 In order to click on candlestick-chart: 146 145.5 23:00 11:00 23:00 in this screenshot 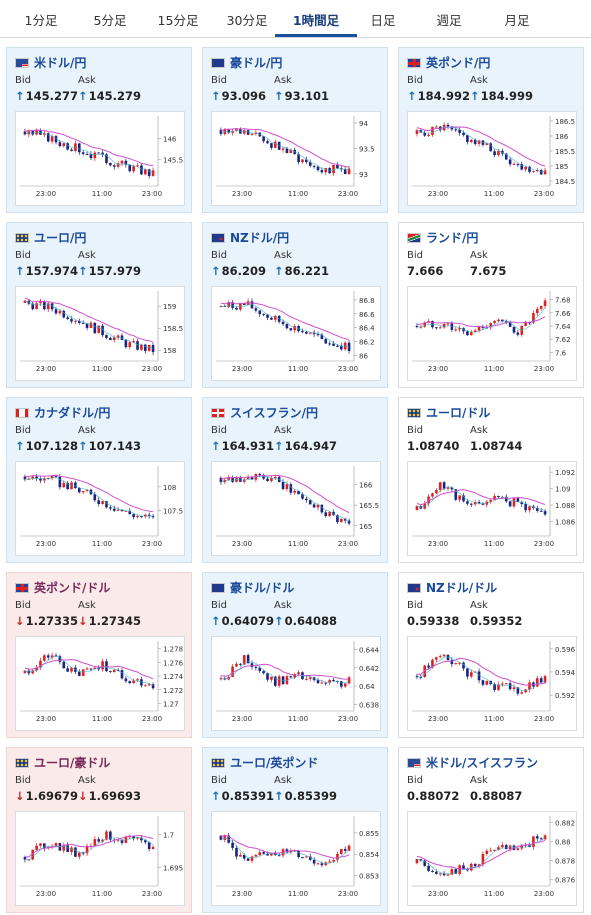, I will do `click(101, 157)`.